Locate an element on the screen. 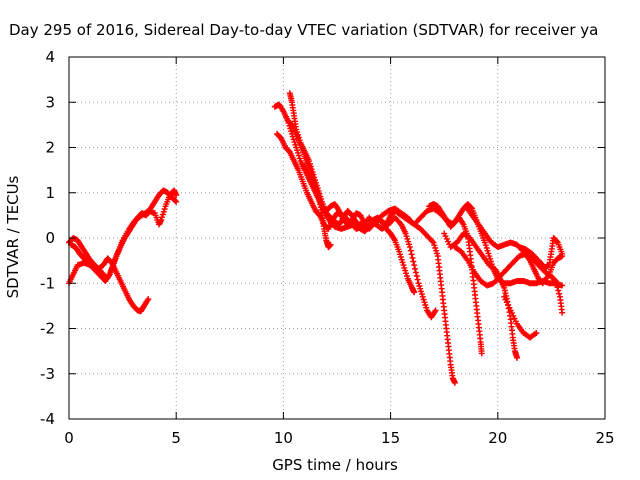  y-tick-label: 3 is located at coordinates (50, 102).